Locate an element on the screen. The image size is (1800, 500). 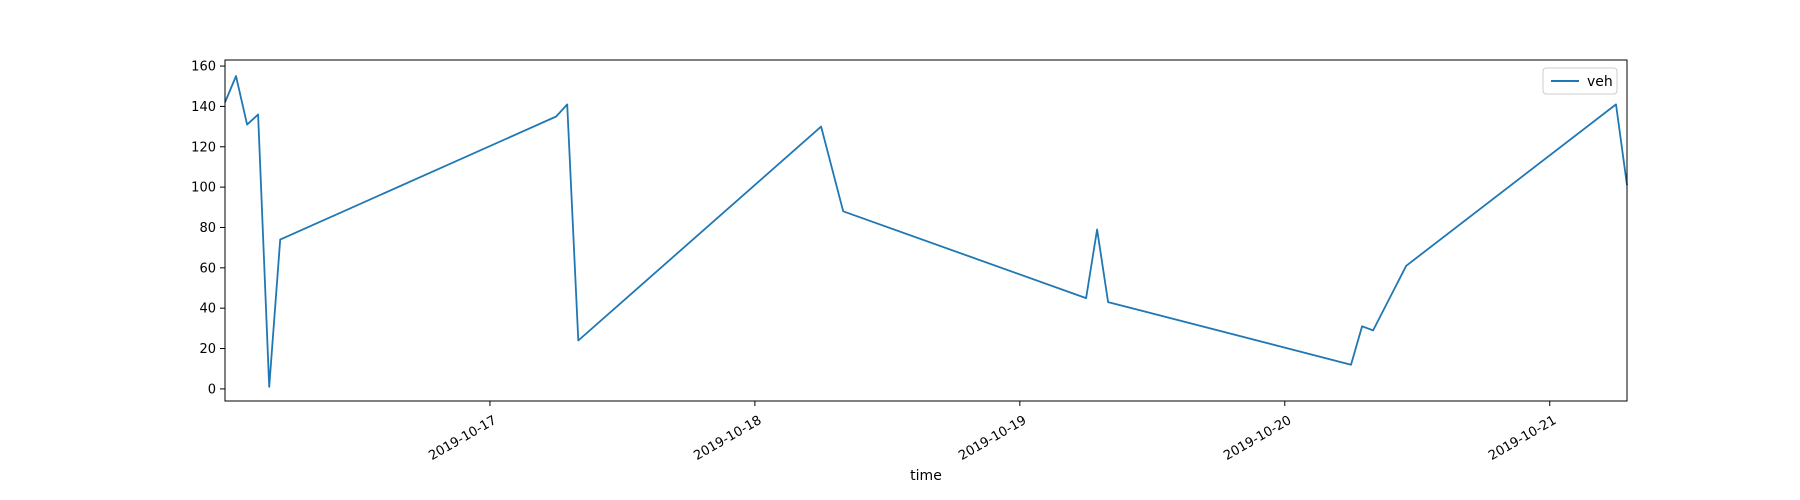
x-tick-label: 2019-10-17 is located at coordinates (462, 438).